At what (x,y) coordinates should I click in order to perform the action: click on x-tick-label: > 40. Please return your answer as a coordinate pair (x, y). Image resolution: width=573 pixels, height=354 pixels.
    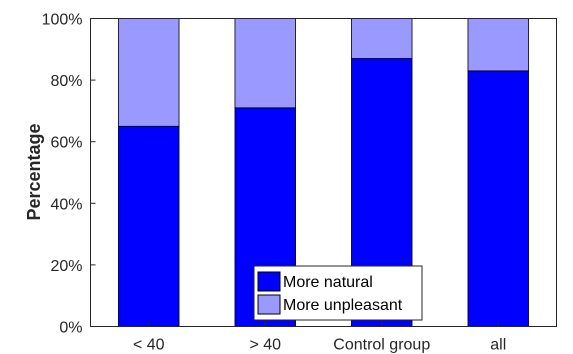
    Looking at the image, I should click on (265, 345).